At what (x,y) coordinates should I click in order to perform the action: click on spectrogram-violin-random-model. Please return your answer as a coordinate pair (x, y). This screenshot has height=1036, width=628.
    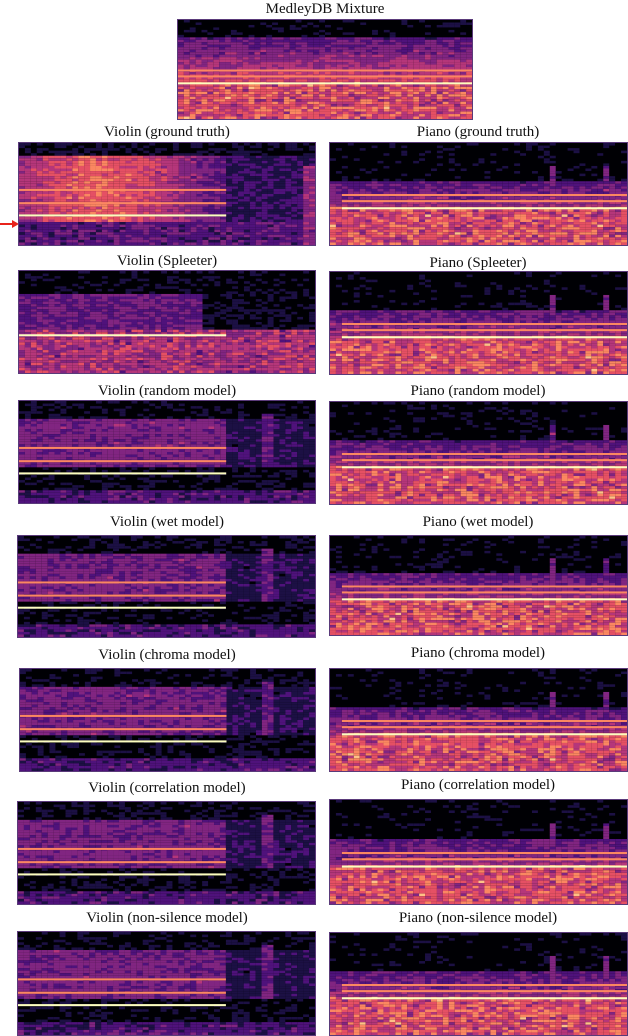
    Looking at the image, I should click on (167, 452).